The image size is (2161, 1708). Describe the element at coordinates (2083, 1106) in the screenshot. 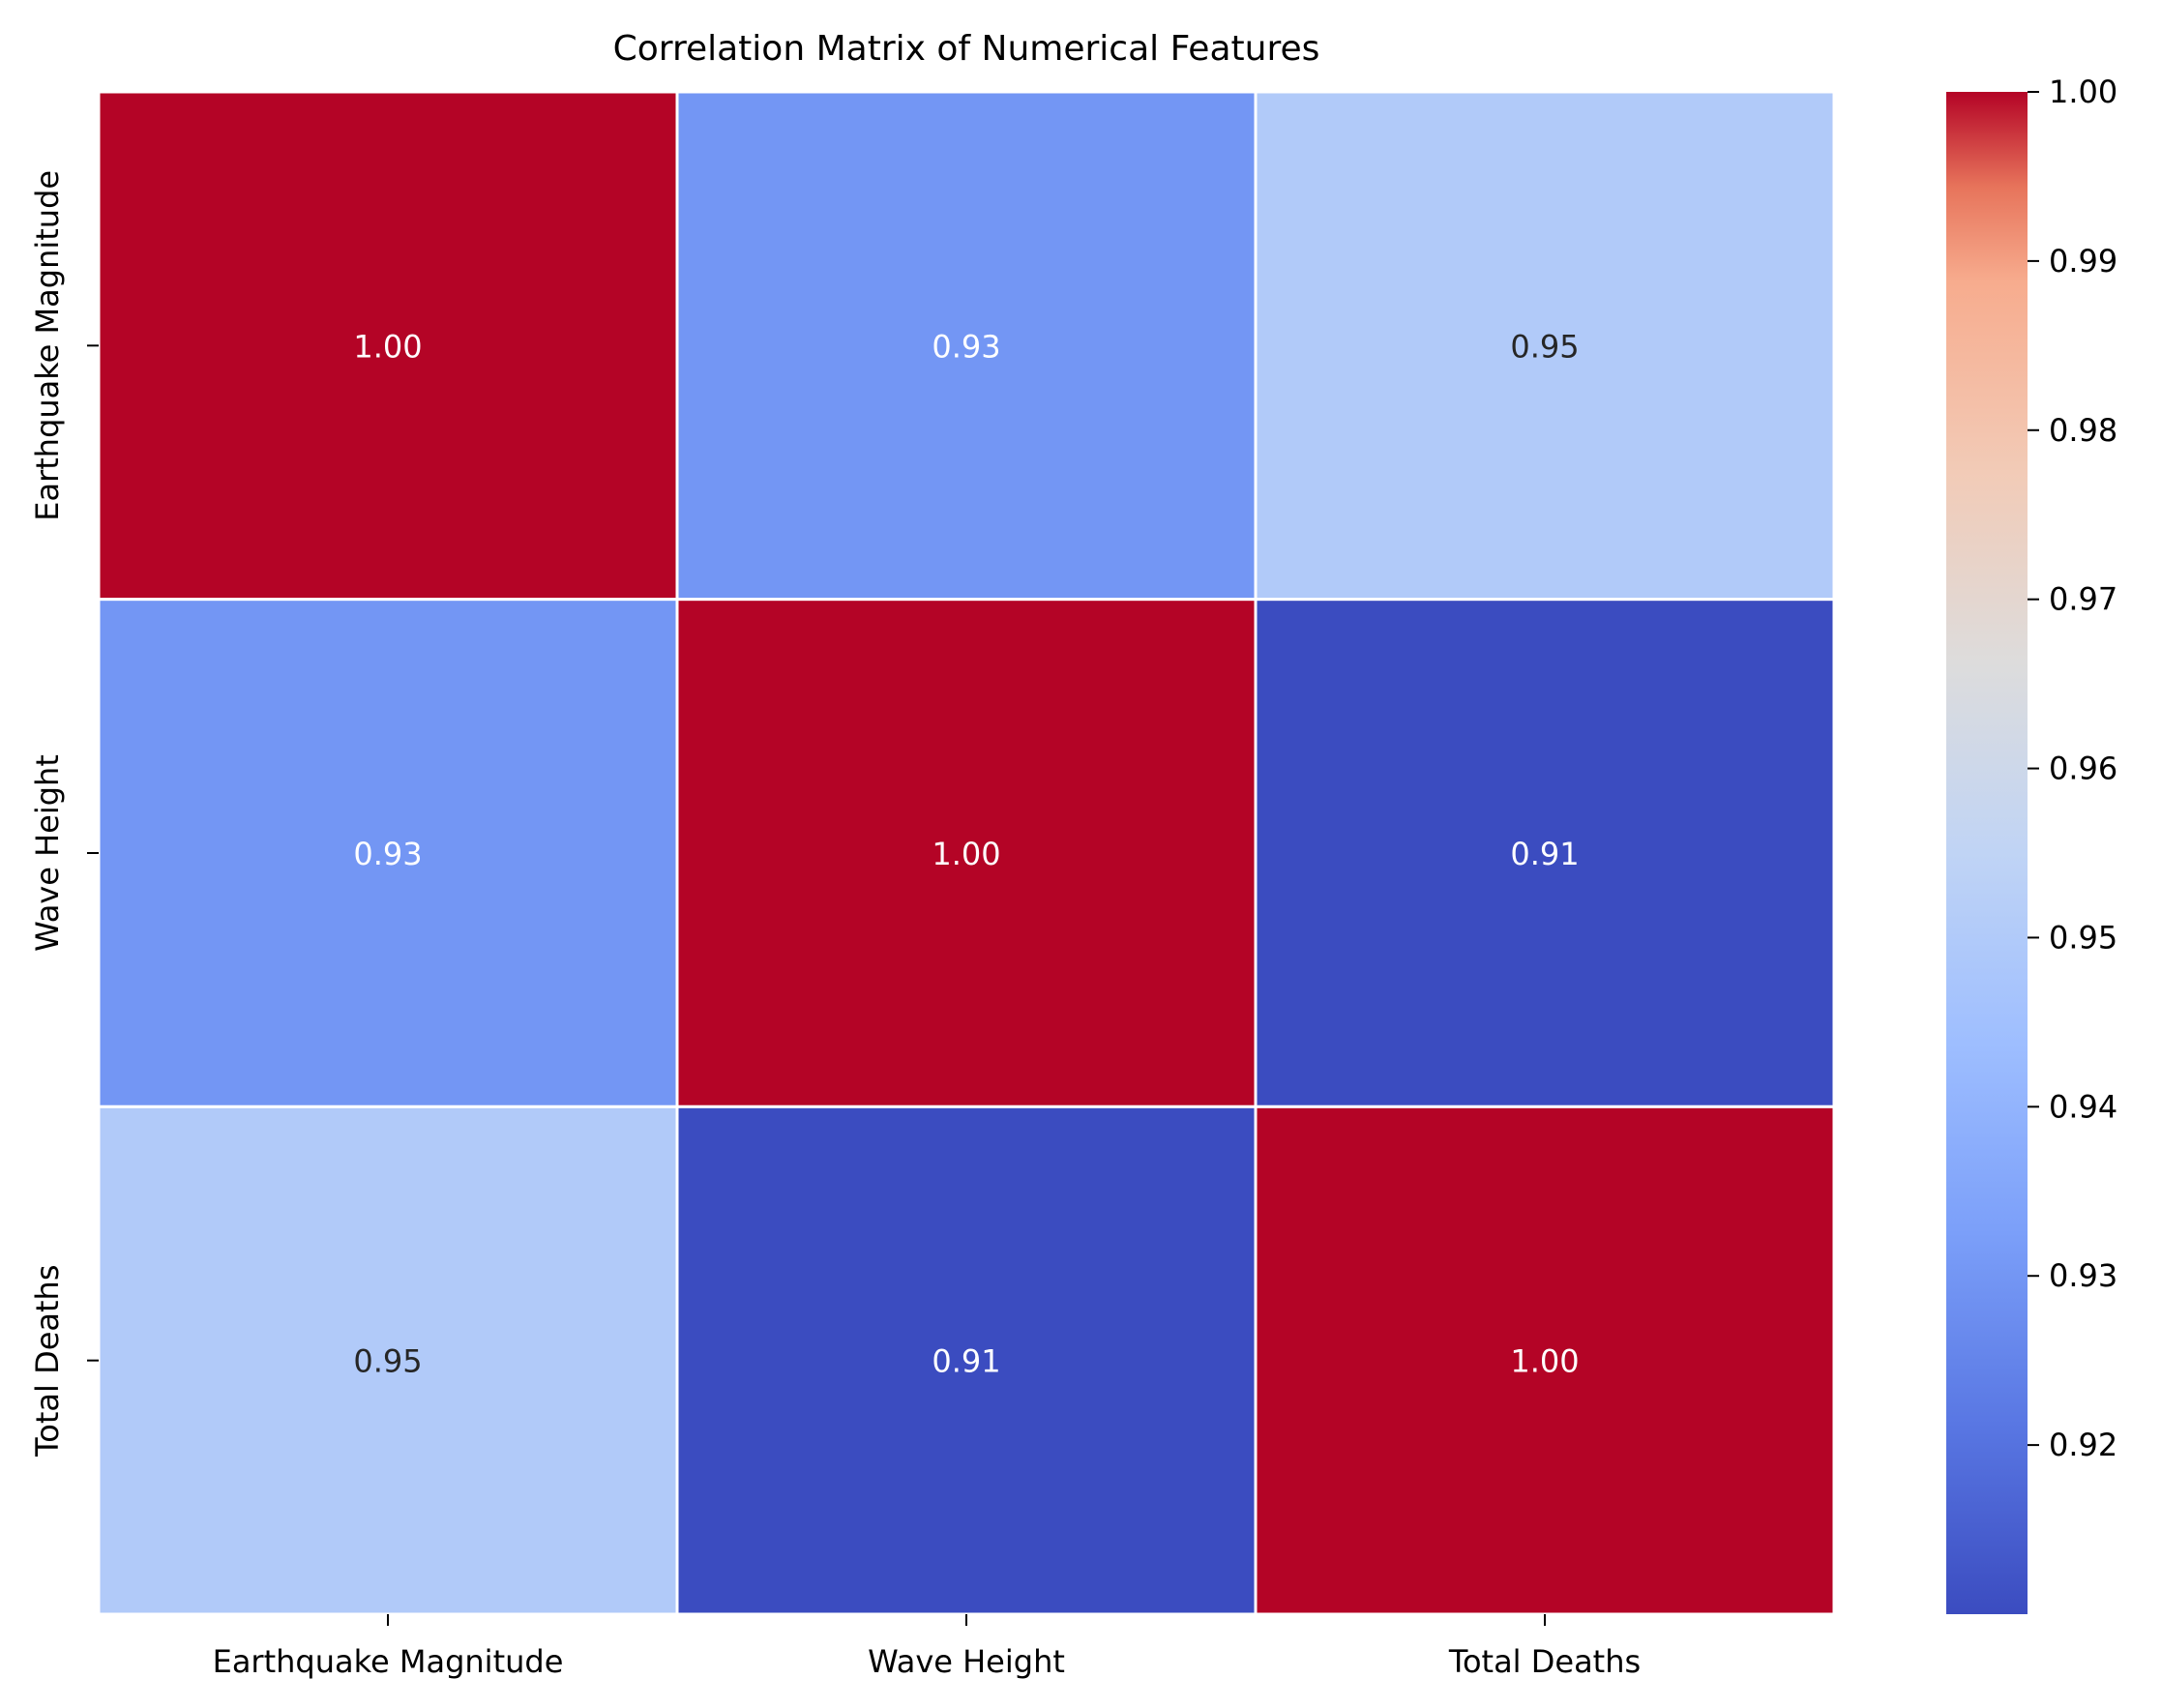

I see `colorbar-tick-label: 0.94` at that location.